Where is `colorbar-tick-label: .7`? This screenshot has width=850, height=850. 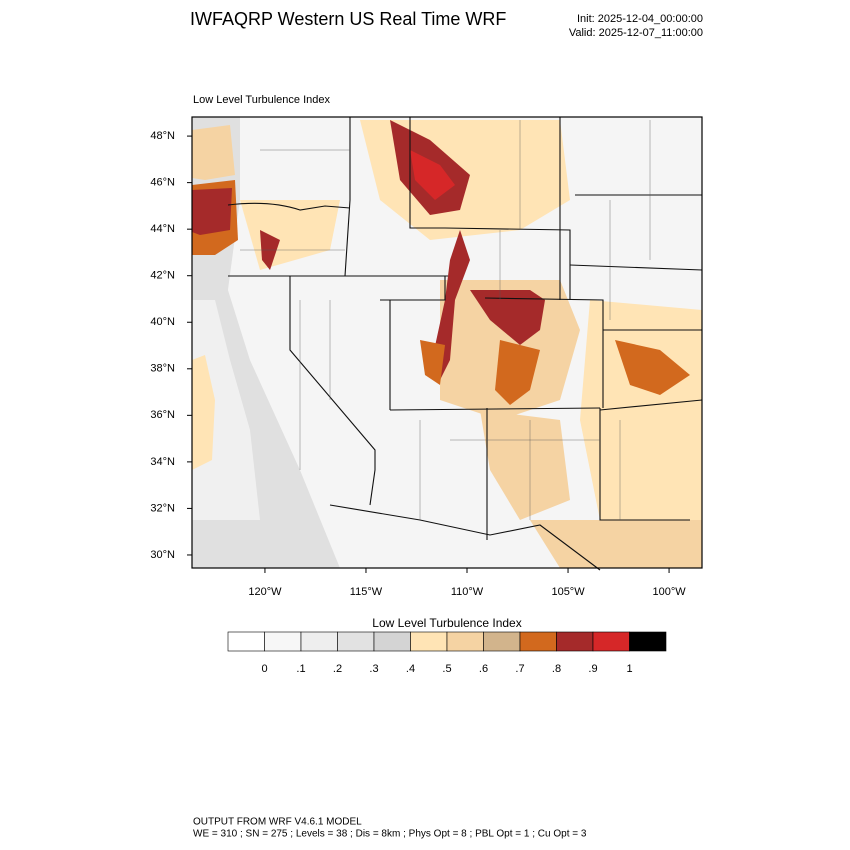
colorbar-tick-label: .7 is located at coordinates (519, 669).